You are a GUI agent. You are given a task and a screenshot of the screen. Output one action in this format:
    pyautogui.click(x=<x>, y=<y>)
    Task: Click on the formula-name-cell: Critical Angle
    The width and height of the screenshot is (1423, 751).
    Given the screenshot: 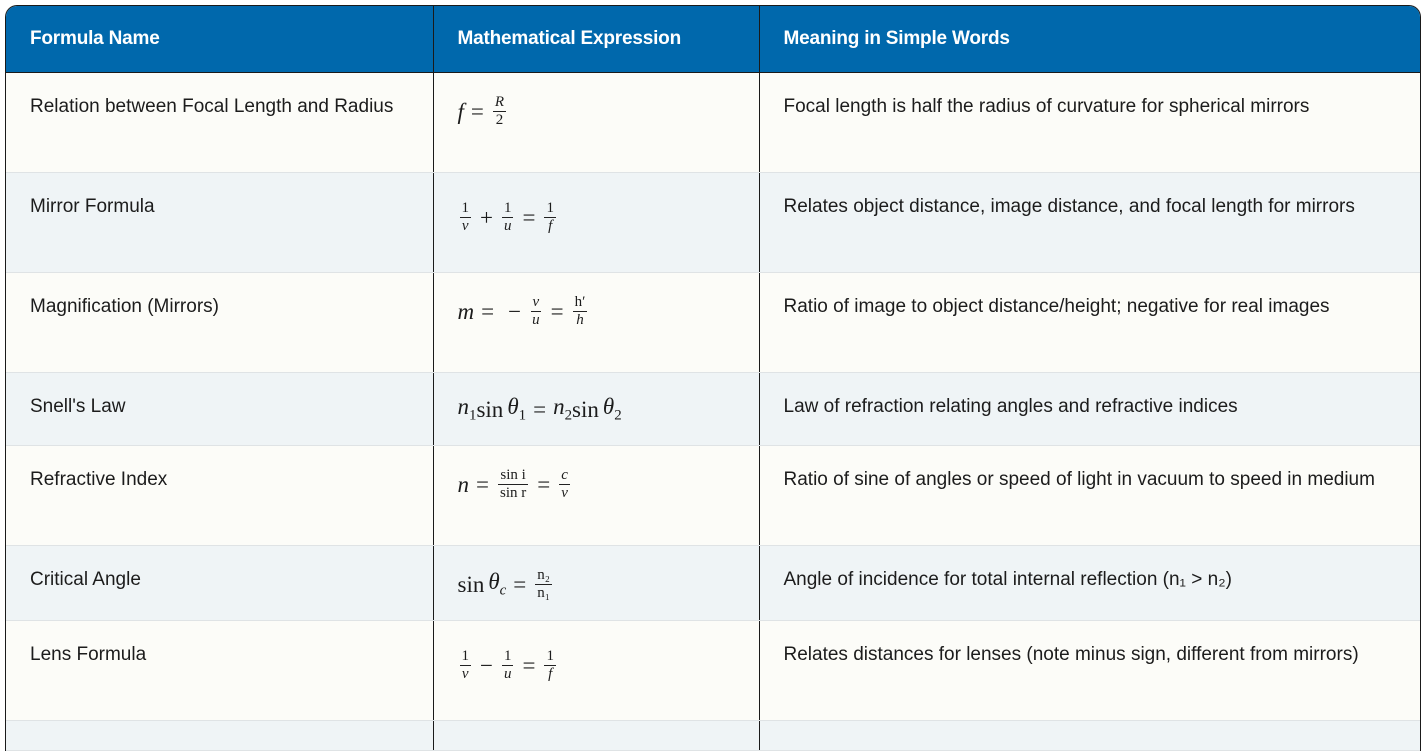 What is the action you would take?
    pyautogui.click(x=220, y=583)
    